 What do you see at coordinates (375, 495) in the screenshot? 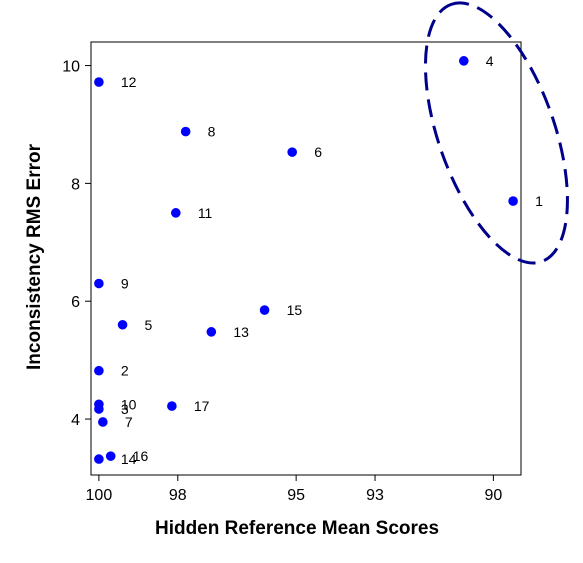
I see `x-tick-label: 93` at bounding box center [375, 495].